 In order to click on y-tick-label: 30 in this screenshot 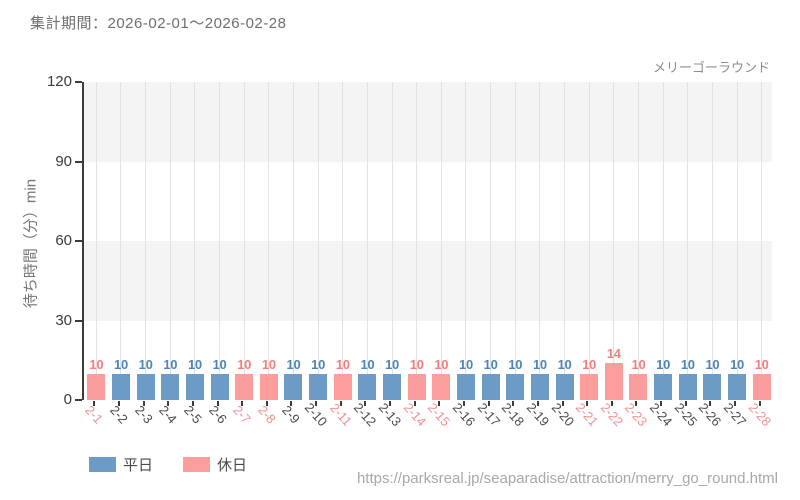, I will do `click(63, 320)`.